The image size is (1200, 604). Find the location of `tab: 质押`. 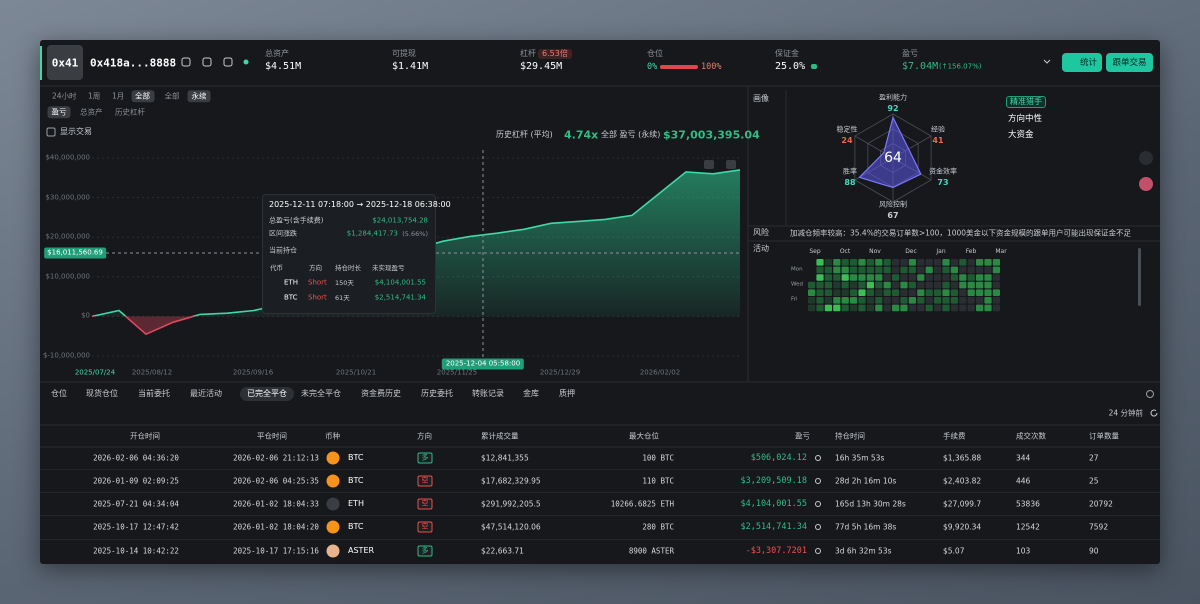

tab: 质押 is located at coordinates (567, 393).